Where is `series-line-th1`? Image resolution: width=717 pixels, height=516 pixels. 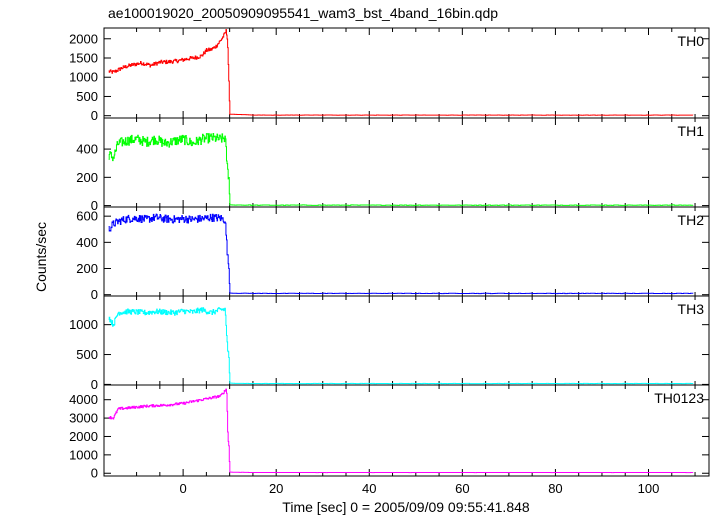
series-line-th1 is located at coordinates (401, 169).